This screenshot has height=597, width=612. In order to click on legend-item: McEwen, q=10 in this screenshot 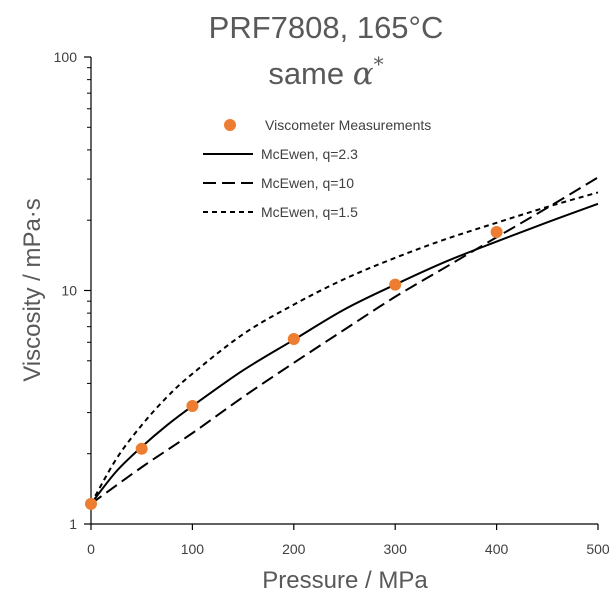, I will do `click(278, 183)`.